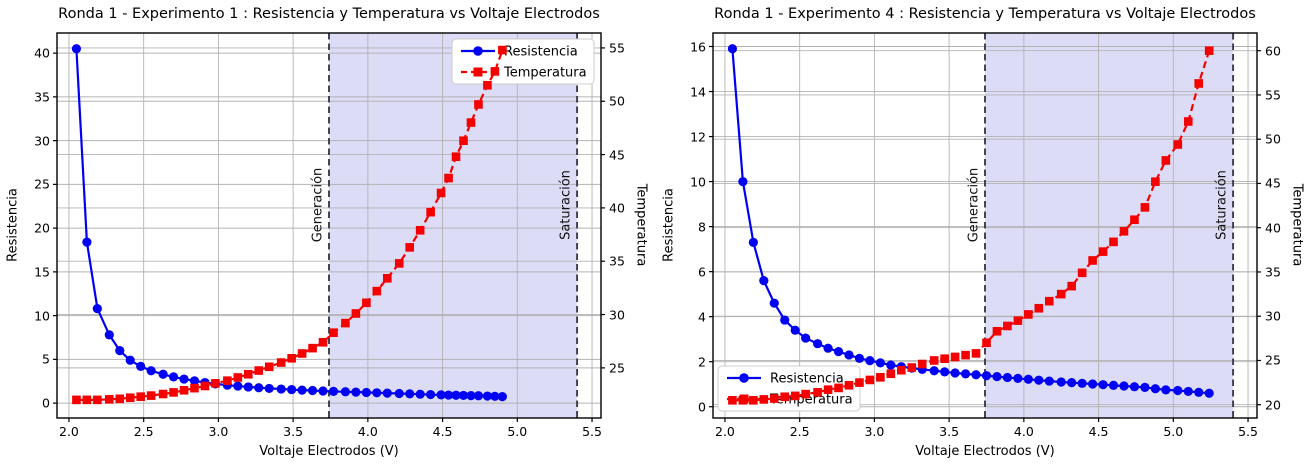  What do you see at coordinates (1273, 405) in the screenshot?
I see `y-right-tick-label: 20` at bounding box center [1273, 405].